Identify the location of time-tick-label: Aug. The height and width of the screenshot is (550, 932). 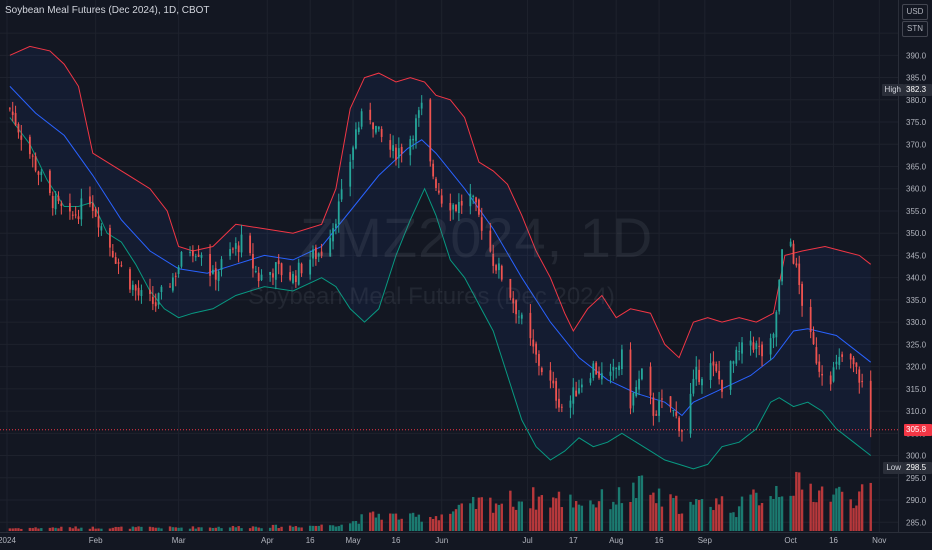
(616, 540).